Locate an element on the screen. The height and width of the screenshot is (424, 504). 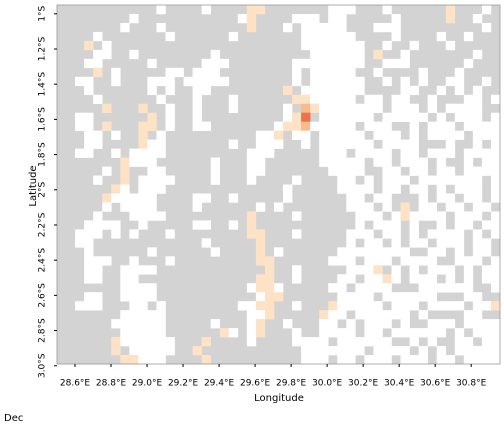
y-tick-label: 2.4°S is located at coordinates (43, 260).